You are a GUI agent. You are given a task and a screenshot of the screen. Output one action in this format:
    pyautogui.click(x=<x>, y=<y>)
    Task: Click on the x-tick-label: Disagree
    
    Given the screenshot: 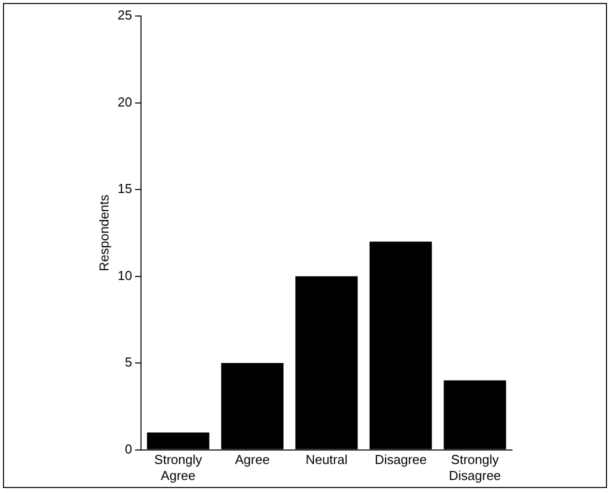 What is the action you would take?
    pyautogui.click(x=400, y=460)
    